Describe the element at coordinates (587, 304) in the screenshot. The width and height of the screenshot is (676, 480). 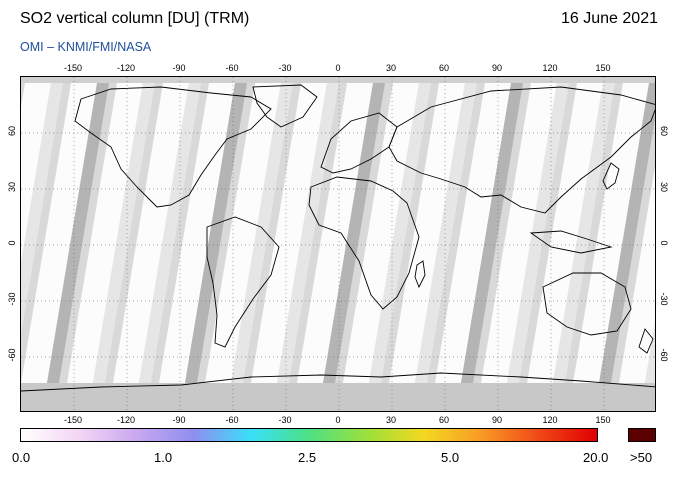
I see `australia-outline` at that location.